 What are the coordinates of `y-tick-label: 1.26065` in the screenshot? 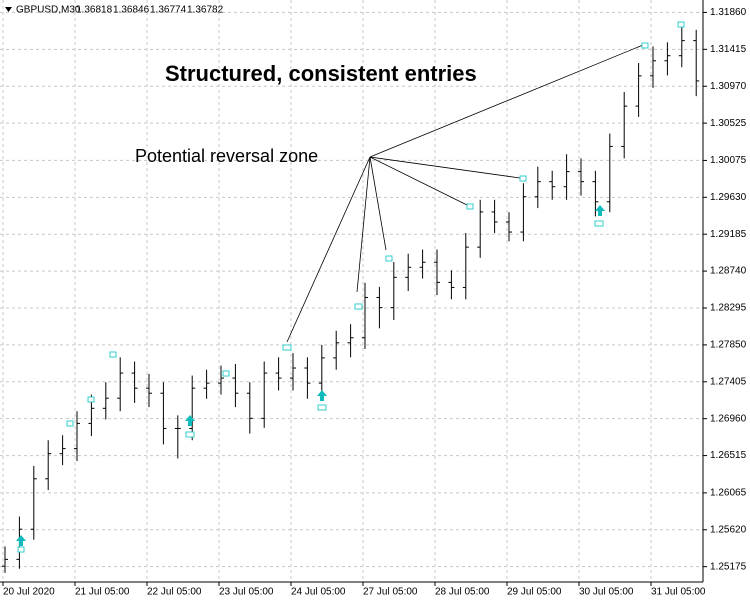 It's located at (728, 493).